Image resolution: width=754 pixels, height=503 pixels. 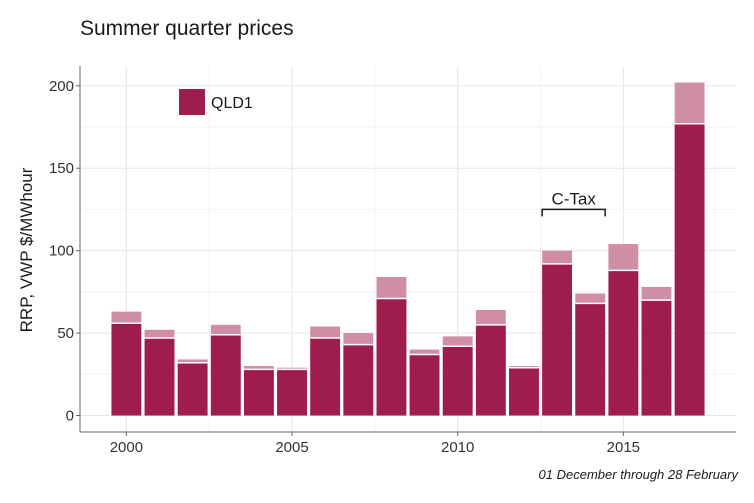 What do you see at coordinates (623, 447) in the screenshot?
I see `x-tick-label: 2015` at bounding box center [623, 447].